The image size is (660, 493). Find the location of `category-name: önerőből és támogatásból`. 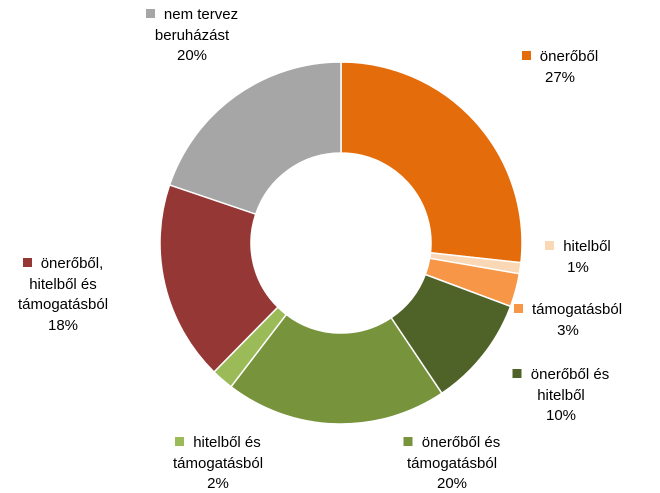

category-name: önerőből és támogatásból is located at coordinates (453, 453).